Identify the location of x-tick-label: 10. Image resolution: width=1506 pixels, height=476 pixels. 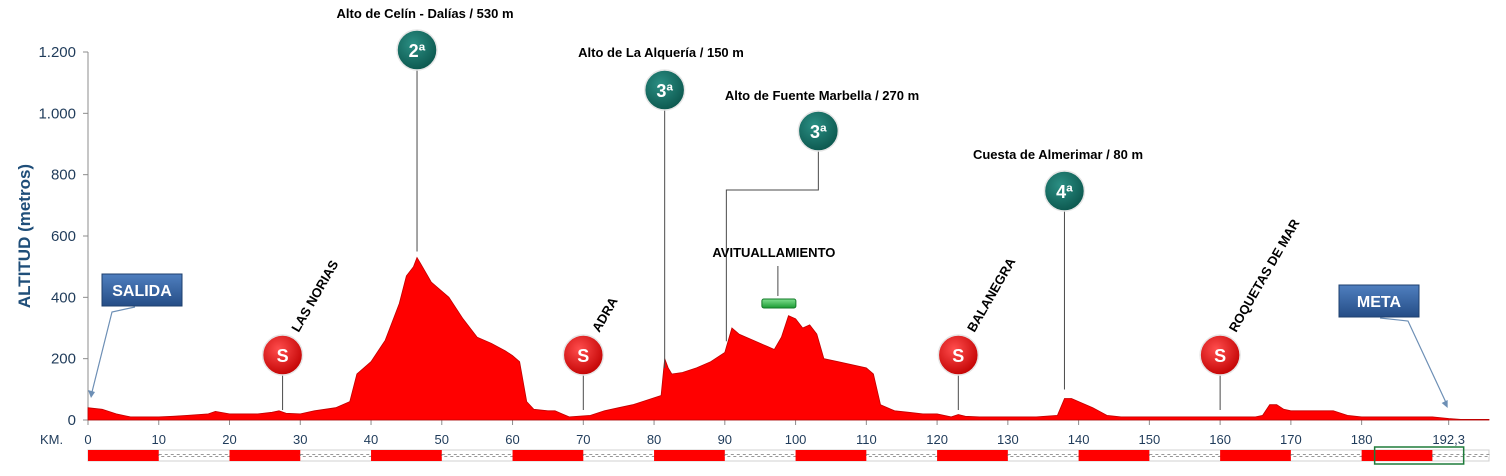
(159, 439).